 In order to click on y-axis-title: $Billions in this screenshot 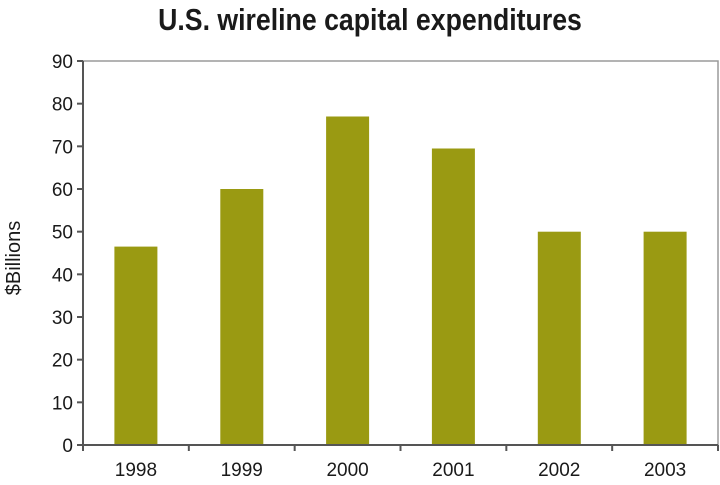, I will do `click(14, 258)`.